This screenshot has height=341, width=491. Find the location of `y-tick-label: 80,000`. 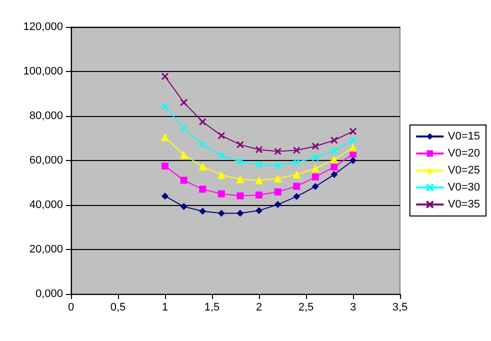

y-tick-label: 80,000 is located at coordinates (46, 116).